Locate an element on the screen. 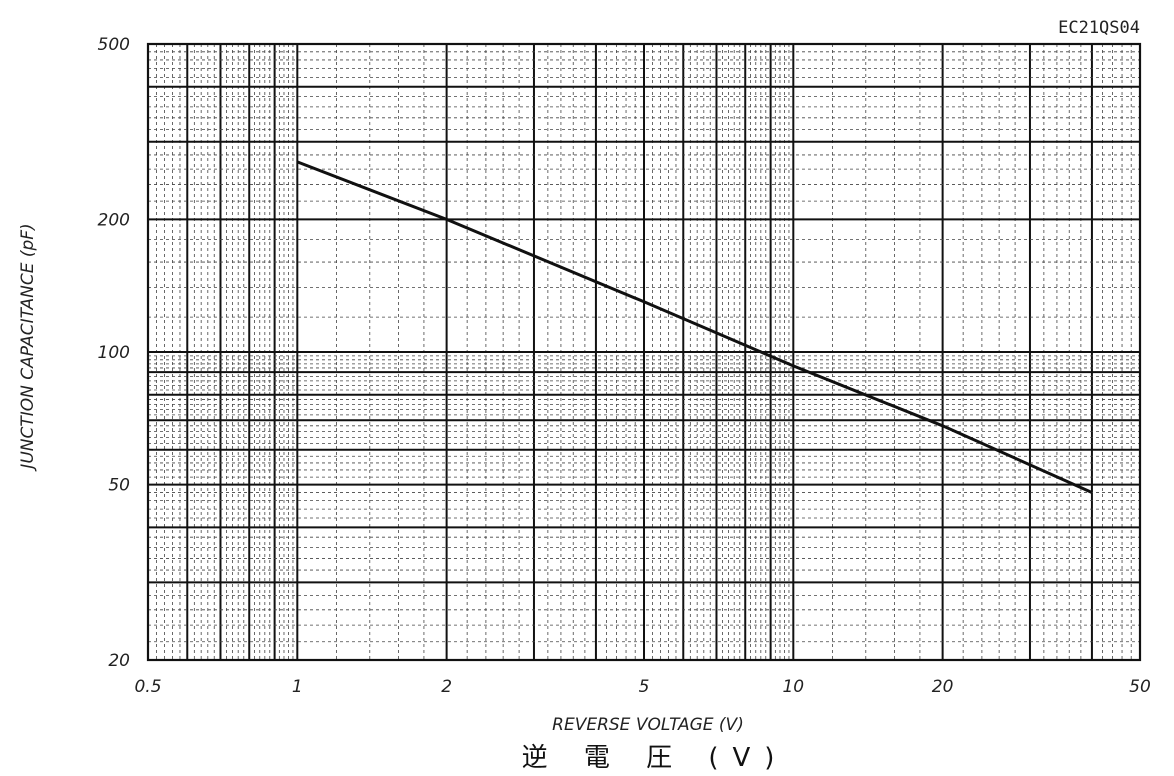  x-tick-labels: 0.5 1 2 5 10 20 50 is located at coordinates (642, 687).